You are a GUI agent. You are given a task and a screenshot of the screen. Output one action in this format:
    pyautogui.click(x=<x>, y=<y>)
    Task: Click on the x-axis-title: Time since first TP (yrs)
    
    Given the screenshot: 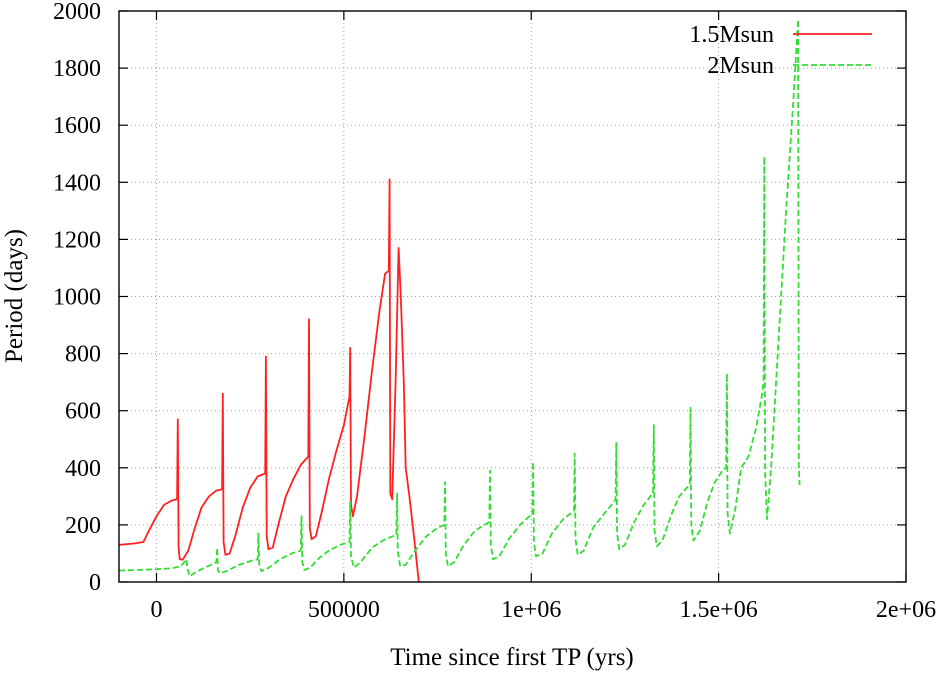 What is the action you would take?
    pyautogui.click(x=512, y=657)
    